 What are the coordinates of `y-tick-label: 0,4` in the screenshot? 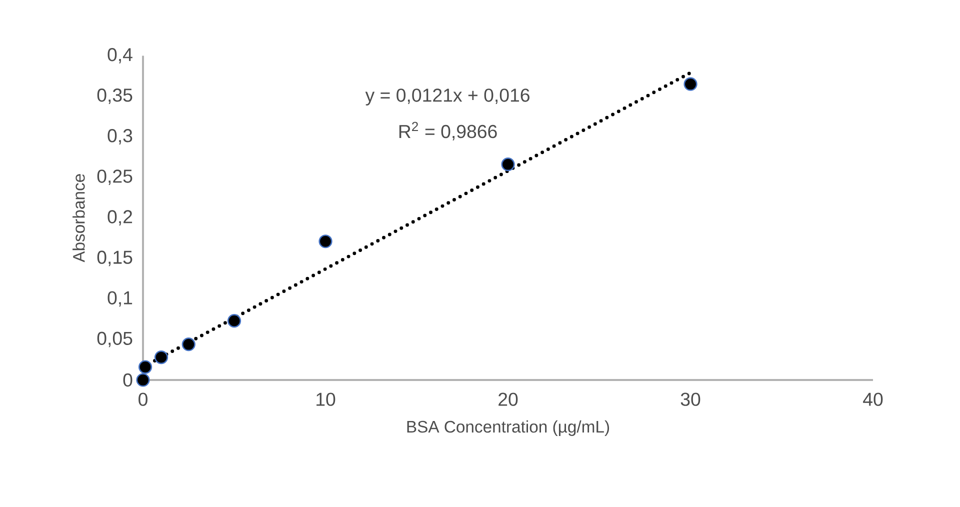 It's located at (120, 56).